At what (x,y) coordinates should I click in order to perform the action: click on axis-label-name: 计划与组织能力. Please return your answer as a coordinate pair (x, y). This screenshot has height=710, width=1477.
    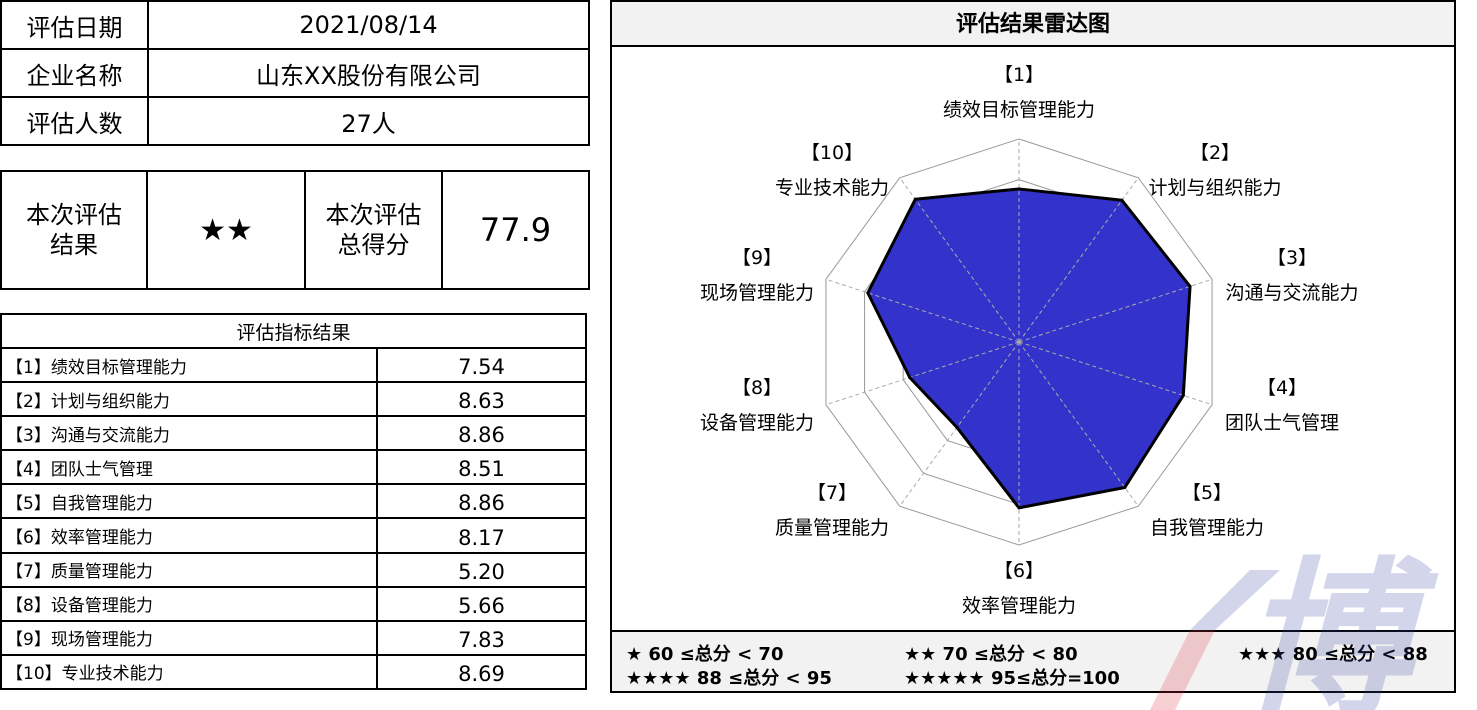
    Looking at the image, I should click on (1215, 188).